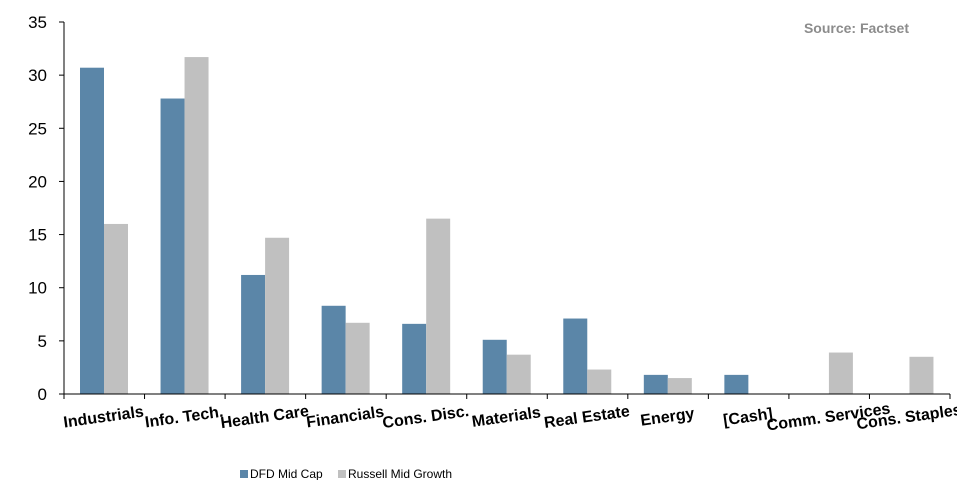  Describe the element at coordinates (37, 288) in the screenshot. I see `y-tick-label: 10` at that location.